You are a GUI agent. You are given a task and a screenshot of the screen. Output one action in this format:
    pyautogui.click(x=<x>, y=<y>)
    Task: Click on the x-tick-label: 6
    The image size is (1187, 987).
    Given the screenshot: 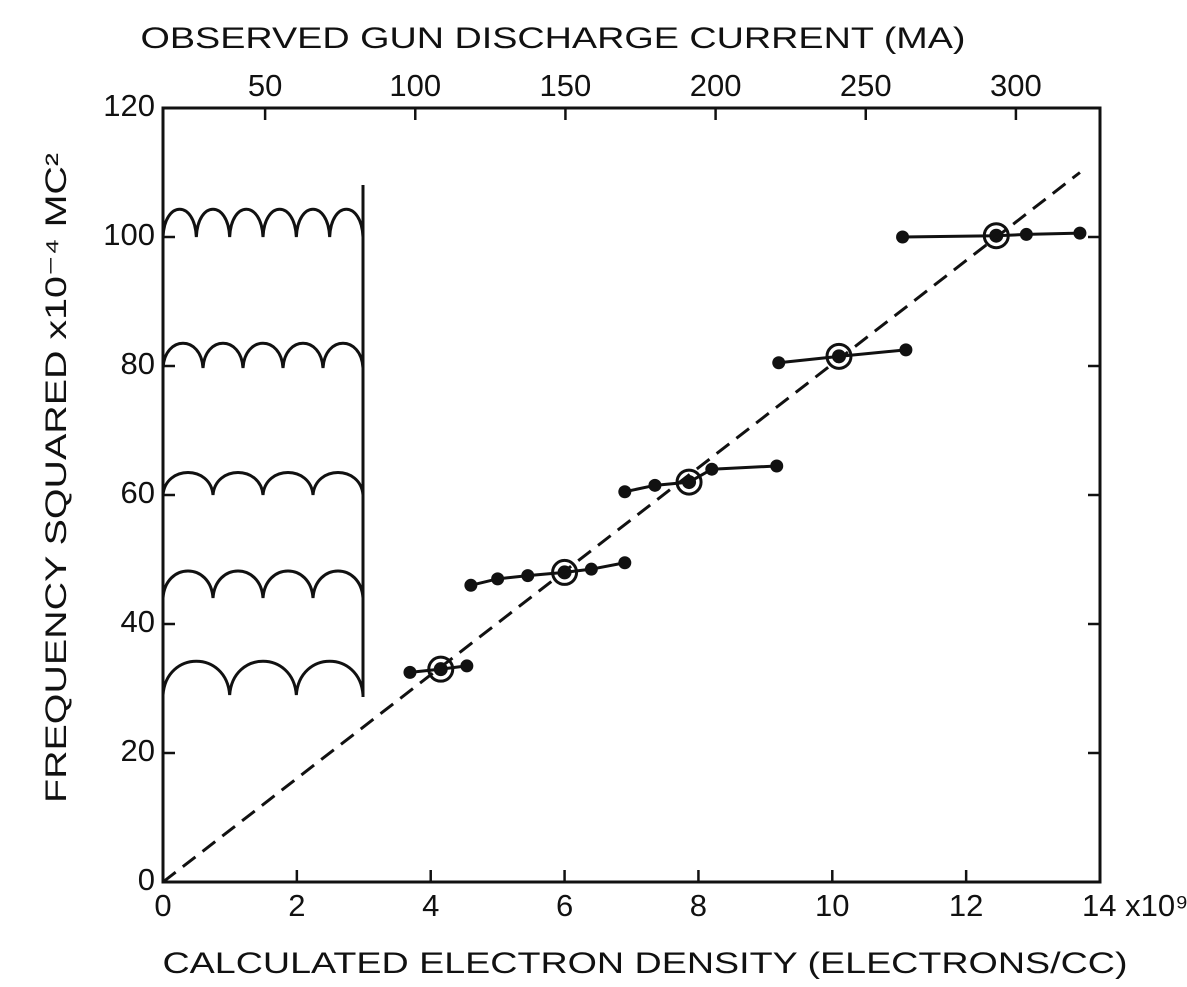 What is the action you would take?
    pyautogui.click(x=564, y=905)
    